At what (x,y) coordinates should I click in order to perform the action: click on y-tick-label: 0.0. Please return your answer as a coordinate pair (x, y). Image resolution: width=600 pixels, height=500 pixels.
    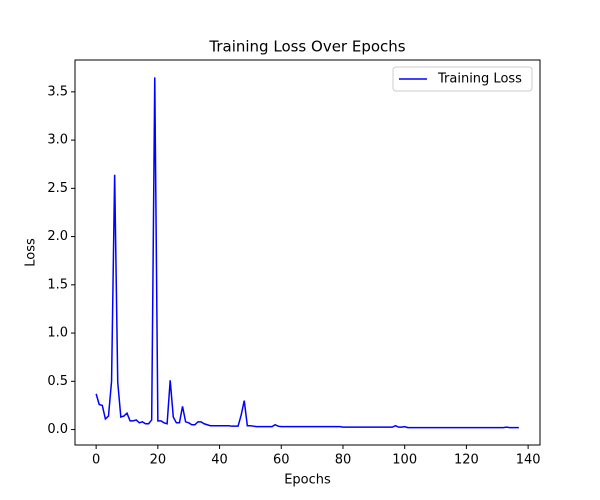
    Looking at the image, I should click on (57, 429).